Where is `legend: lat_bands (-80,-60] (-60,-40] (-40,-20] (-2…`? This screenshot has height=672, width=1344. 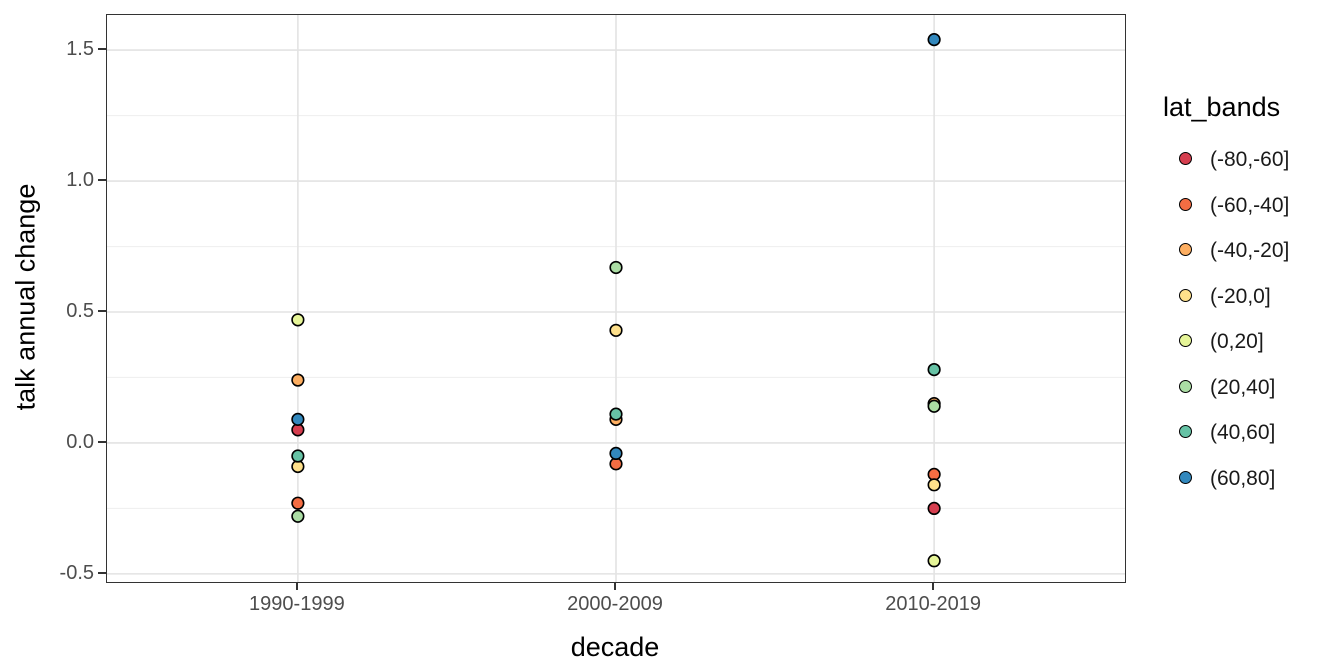 legend: lat_bands (-80,-60] (-60,-40] (-40,-20] (-2… is located at coordinates (1247, 336).